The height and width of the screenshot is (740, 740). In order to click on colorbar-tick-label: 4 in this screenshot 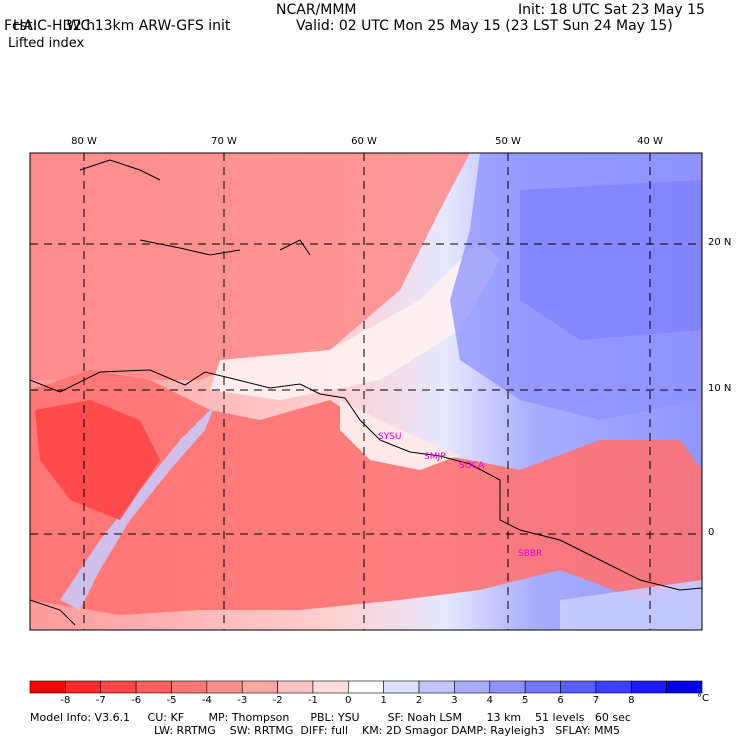, I will do `click(489, 700)`.